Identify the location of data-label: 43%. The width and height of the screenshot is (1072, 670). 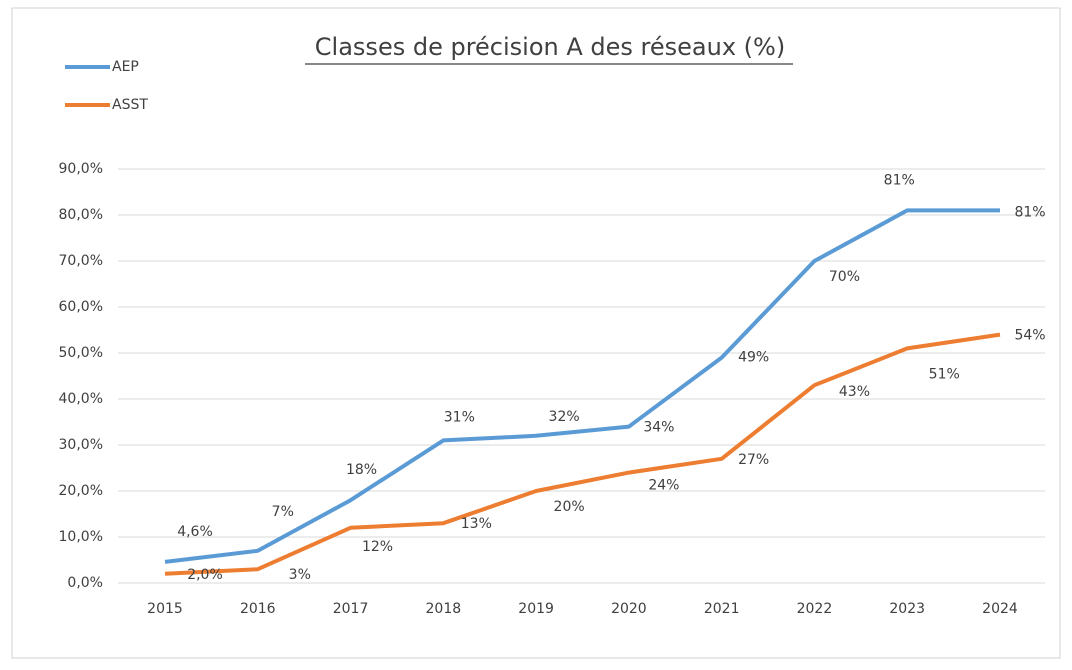
(854, 392).